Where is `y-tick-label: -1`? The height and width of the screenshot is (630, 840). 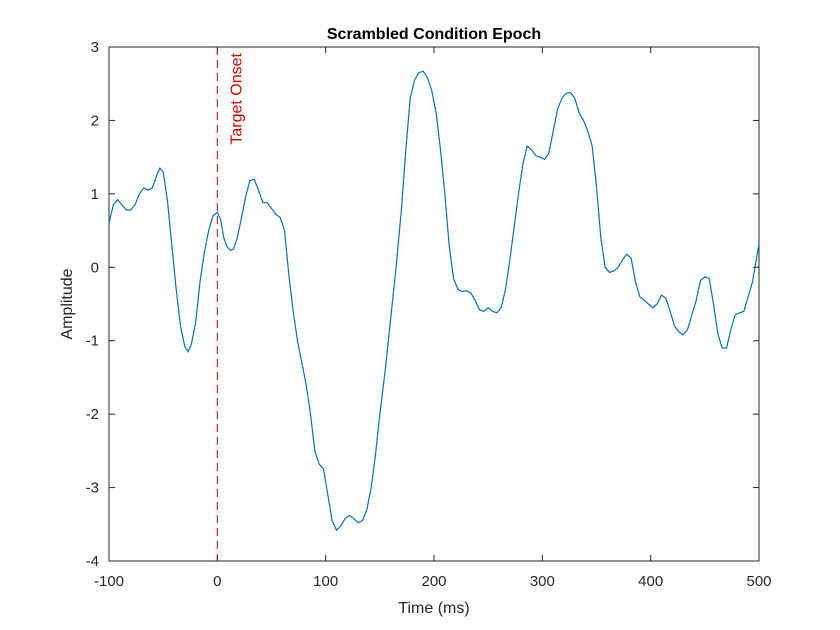
y-tick-label: -1 is located at coordinates (92, 341).